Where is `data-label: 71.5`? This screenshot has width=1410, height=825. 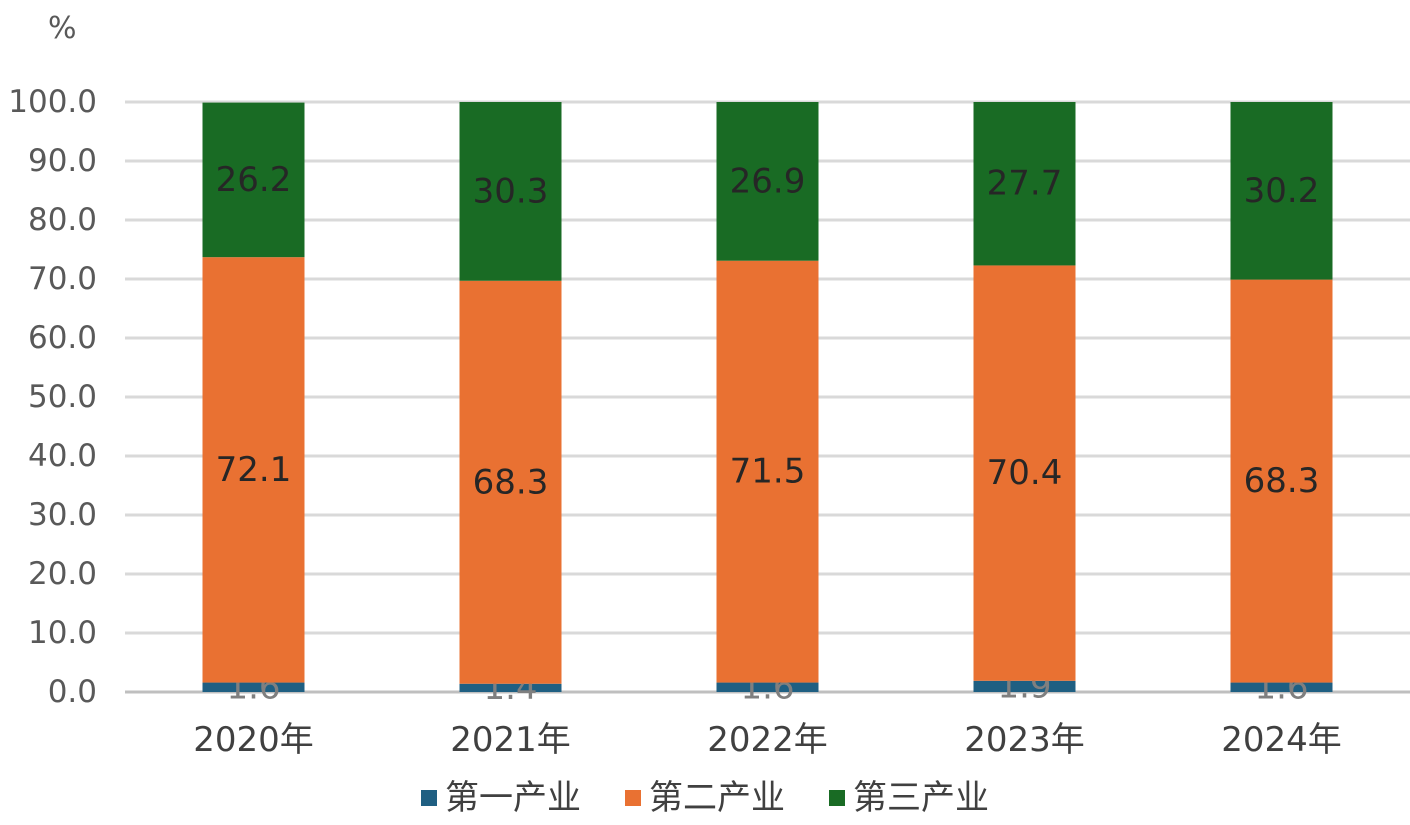 data-label: 71.5 is located at coordinates (768, 472).